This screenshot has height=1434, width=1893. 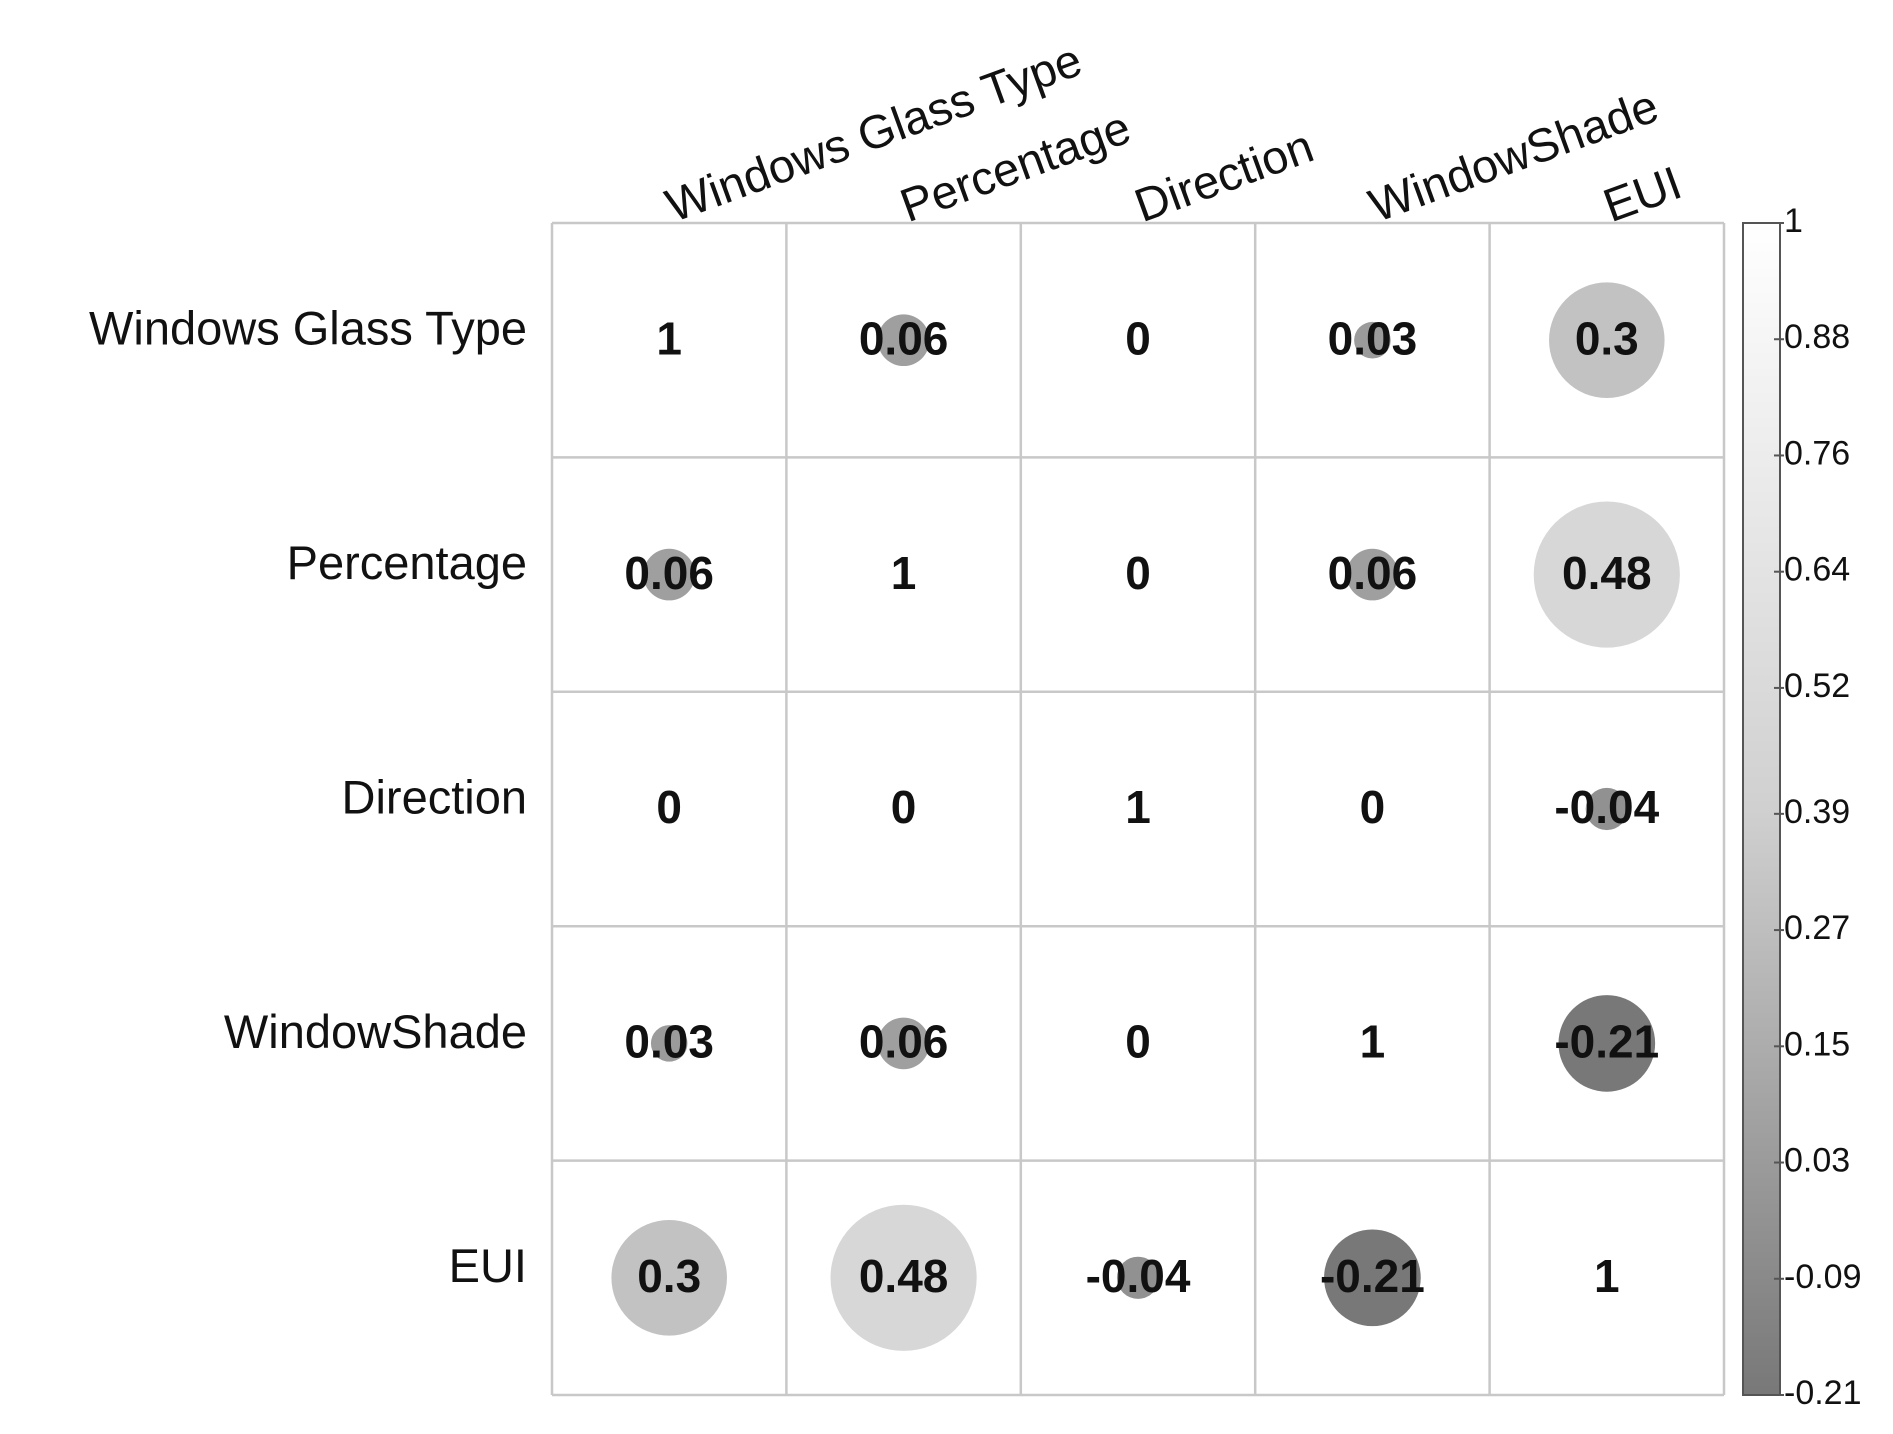 What do you see at coordinates (1817, 1044) in the screenshot?
I see `colorbar-tick-label: 0.15` at bounding box center [1817, 1044].